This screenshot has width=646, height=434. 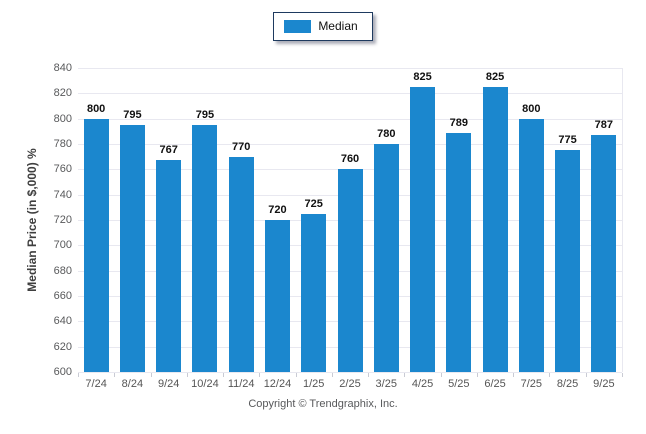 What do you see at coordinates (313, 203) in the screenshot?
I see `bar-value-label: 725` at bounding box center [313, 203].